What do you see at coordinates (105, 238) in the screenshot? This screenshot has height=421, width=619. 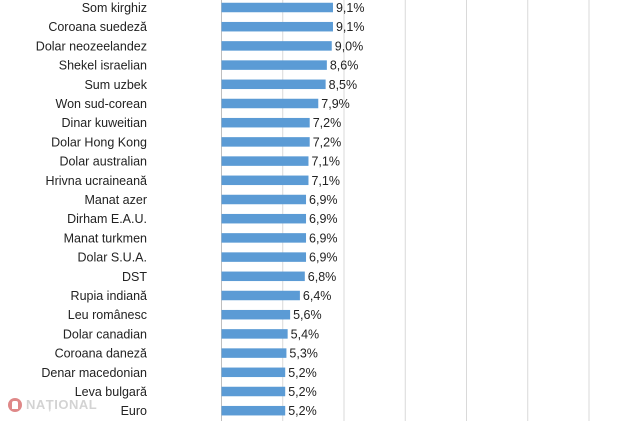 I see `category-label: Manat turkmen` at bounding box center [105, 238].